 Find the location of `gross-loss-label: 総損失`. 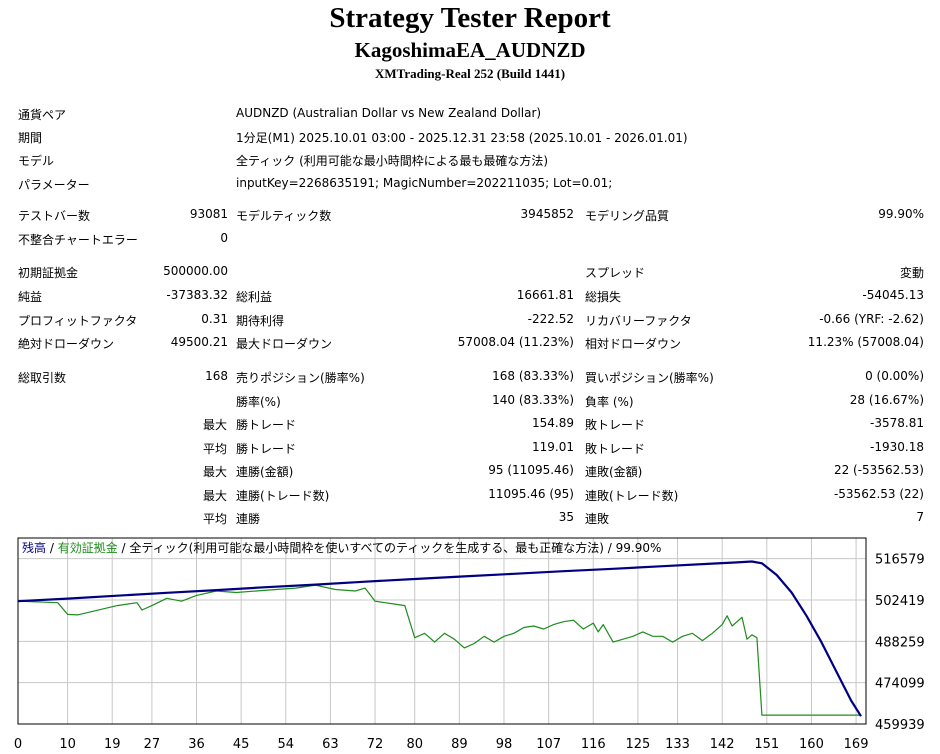

gross-loss-label: 総損失 is located at coordinates (603, 297).